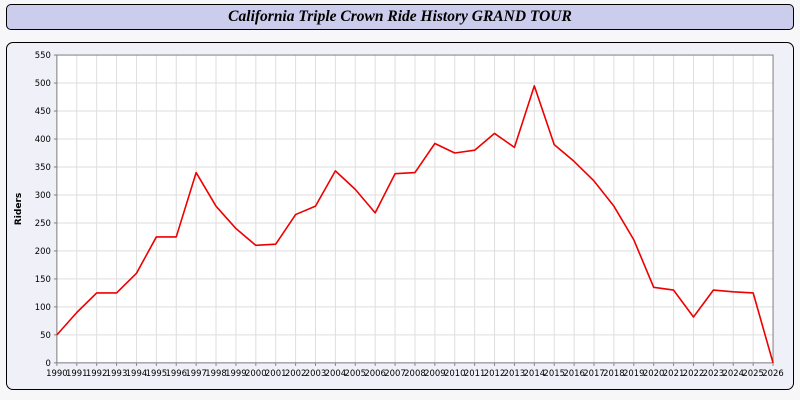  Describe the element at coordinates (43, 140) in the screenshot. I see `svg-text: 400` at that location.